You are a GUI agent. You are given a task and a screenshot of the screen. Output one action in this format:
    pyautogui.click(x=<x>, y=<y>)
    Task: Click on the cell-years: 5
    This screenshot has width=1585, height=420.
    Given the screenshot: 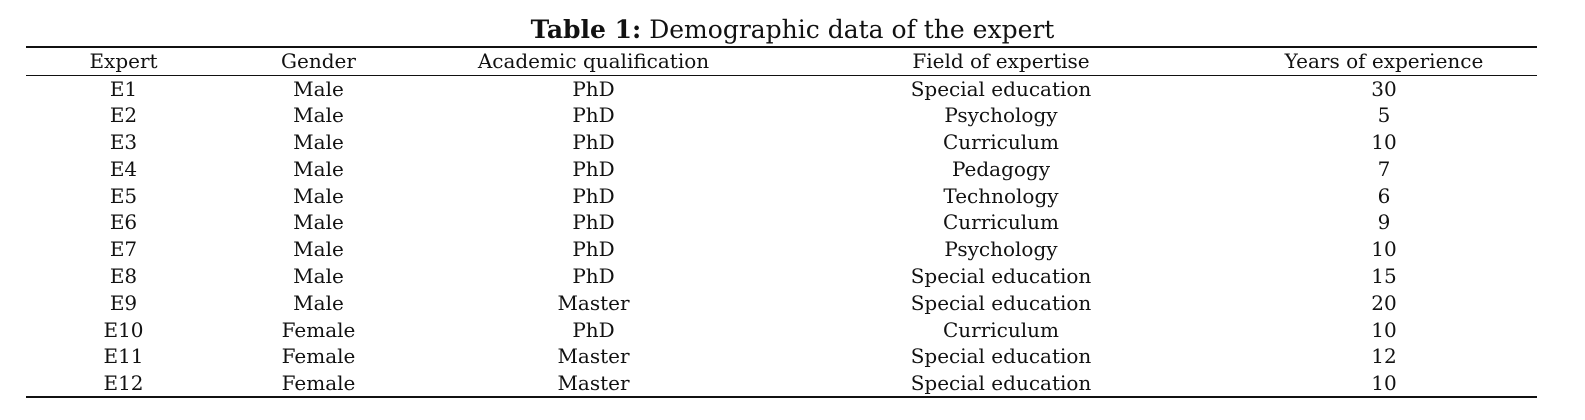 What is the action you would take?
    pyautogui.click(x=1384, y=115)
    